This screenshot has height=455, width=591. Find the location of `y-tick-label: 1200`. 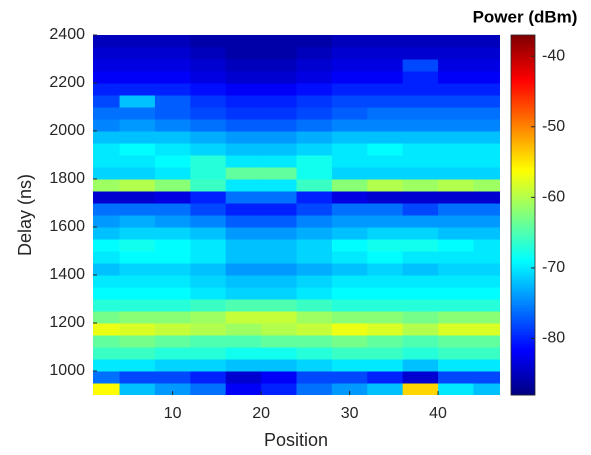

y-tick-label: 1200 is located at coordinates (67, 322).